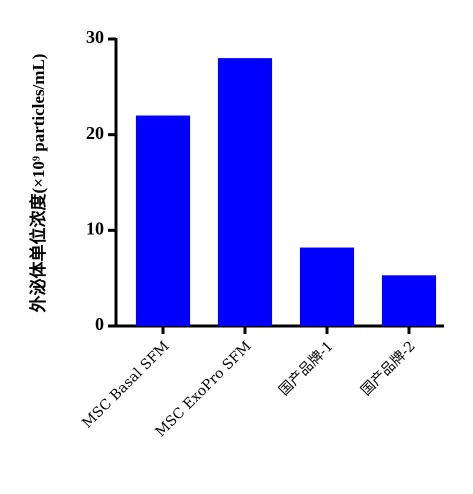  I want to click on y-tick-label: 0, so click(99, 324).